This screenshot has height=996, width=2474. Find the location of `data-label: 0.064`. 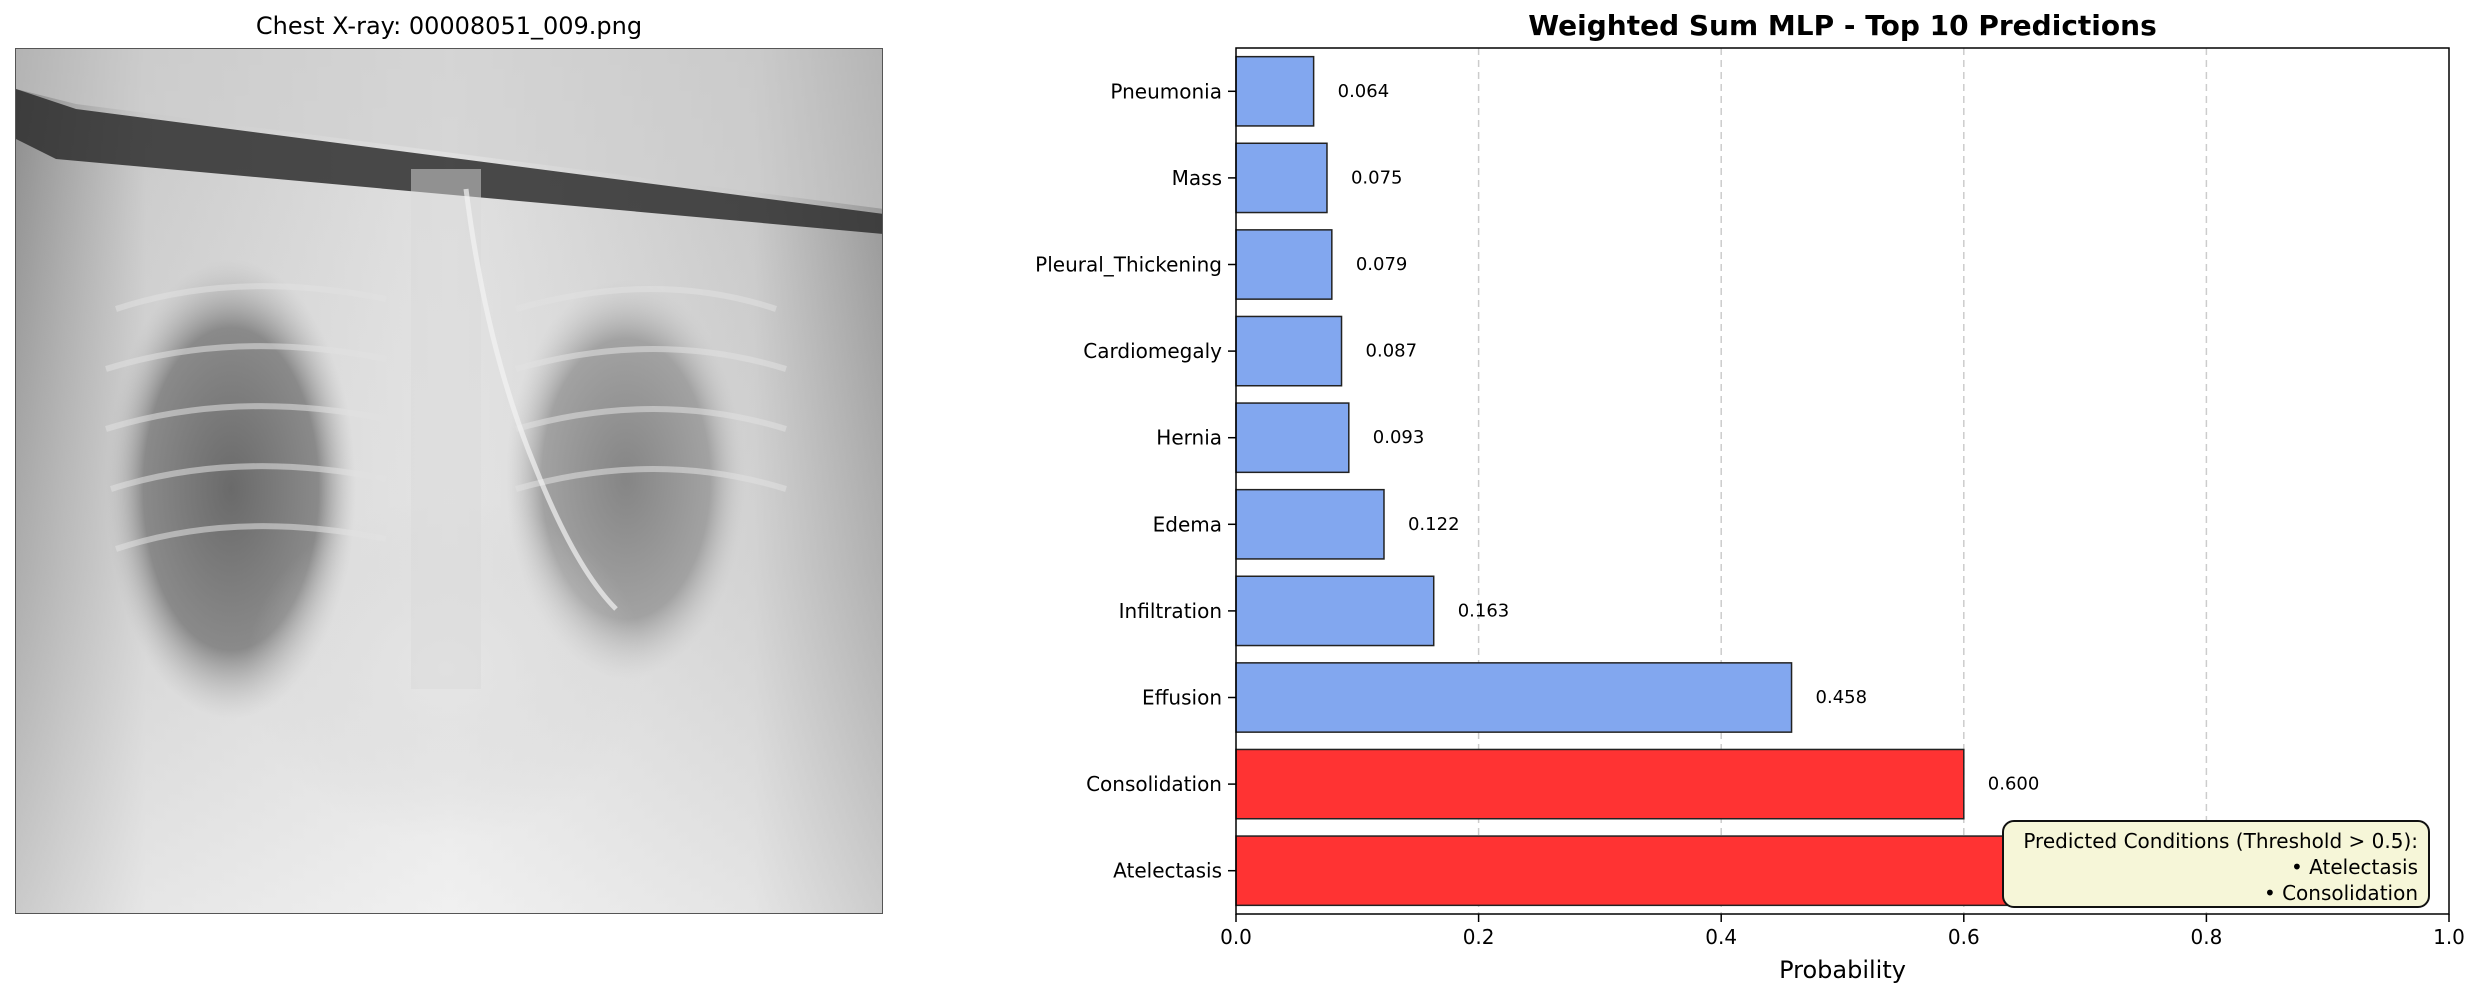

data-label: 0.064 is located at coordinates (1364, 91).